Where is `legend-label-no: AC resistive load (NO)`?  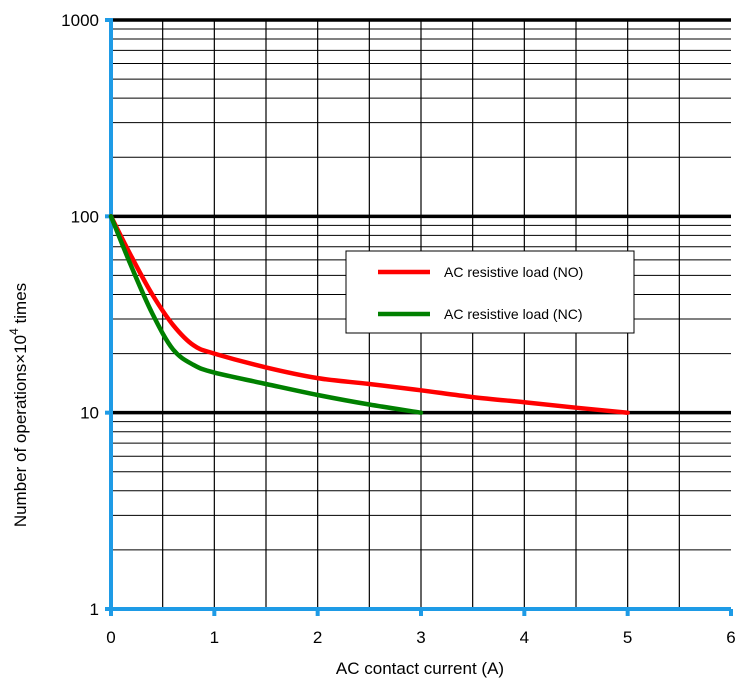
legend-label-no: AC resistive load (NO) is located at coordinates (513, 272).